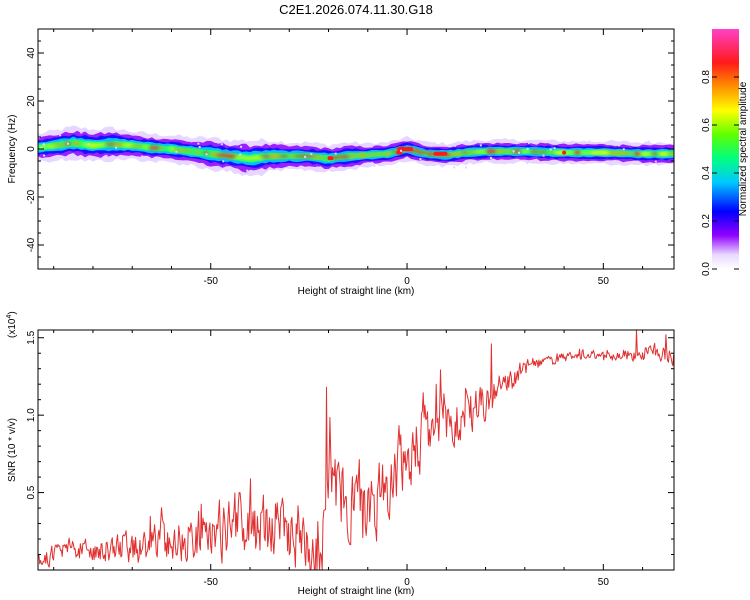 This screenshot has width=750, height=600. What do you see at coordinates (211, 281) in the screenshot?
I see `spectrogram-x-tick-label: -50` at bounding box center [211, 281].